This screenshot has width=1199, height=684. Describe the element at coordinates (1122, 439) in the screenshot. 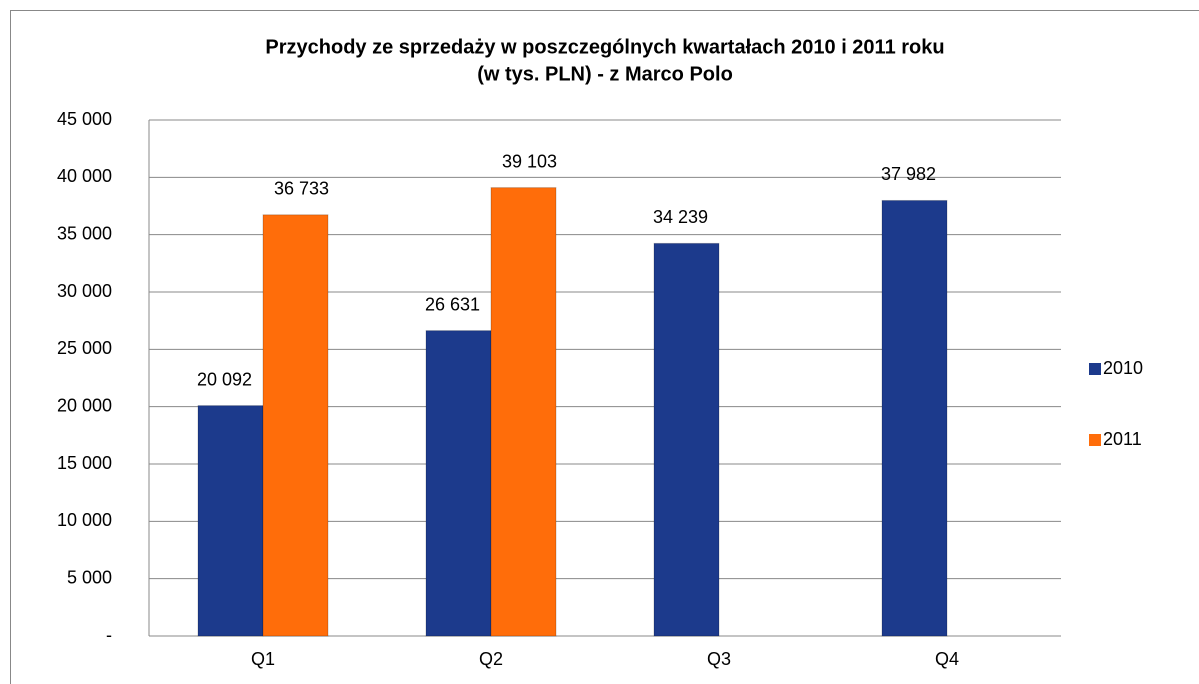

I see `legend-label: 2011` at that location.